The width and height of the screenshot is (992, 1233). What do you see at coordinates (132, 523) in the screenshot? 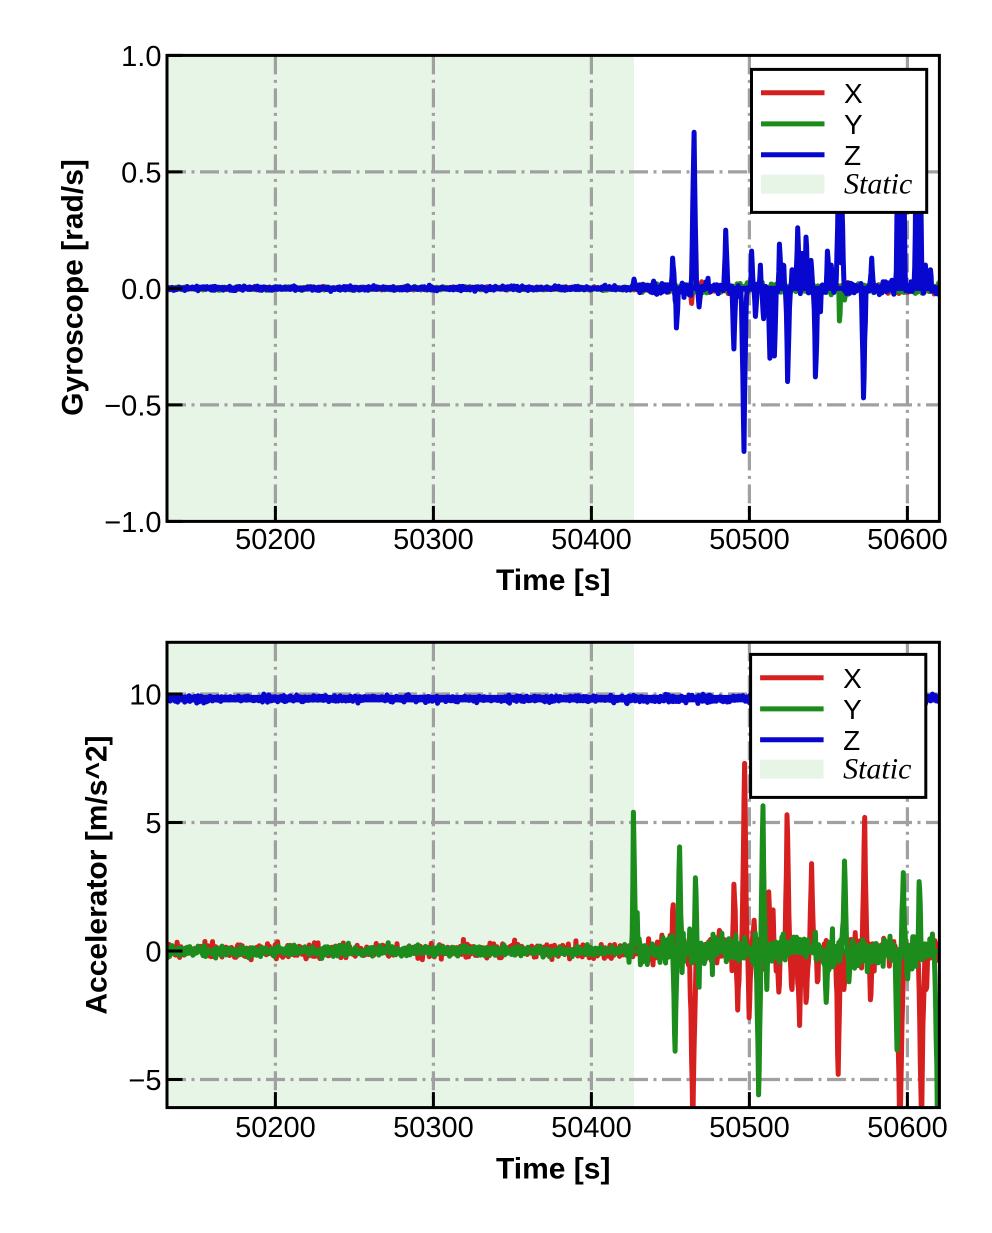
I see `svg-text: −1.0` at bounding box center [132, 523].